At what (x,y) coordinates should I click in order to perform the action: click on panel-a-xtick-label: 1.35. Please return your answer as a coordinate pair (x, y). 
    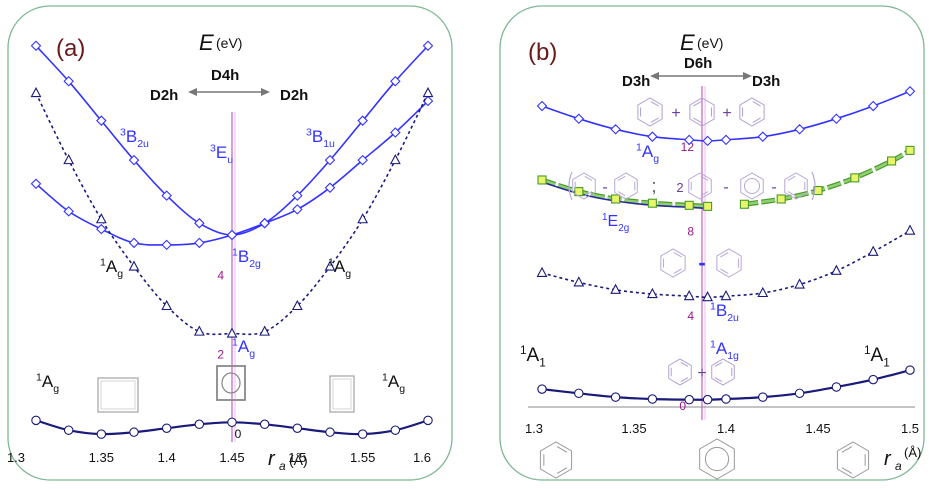
    Looking at the image, I should click on (101, 457).